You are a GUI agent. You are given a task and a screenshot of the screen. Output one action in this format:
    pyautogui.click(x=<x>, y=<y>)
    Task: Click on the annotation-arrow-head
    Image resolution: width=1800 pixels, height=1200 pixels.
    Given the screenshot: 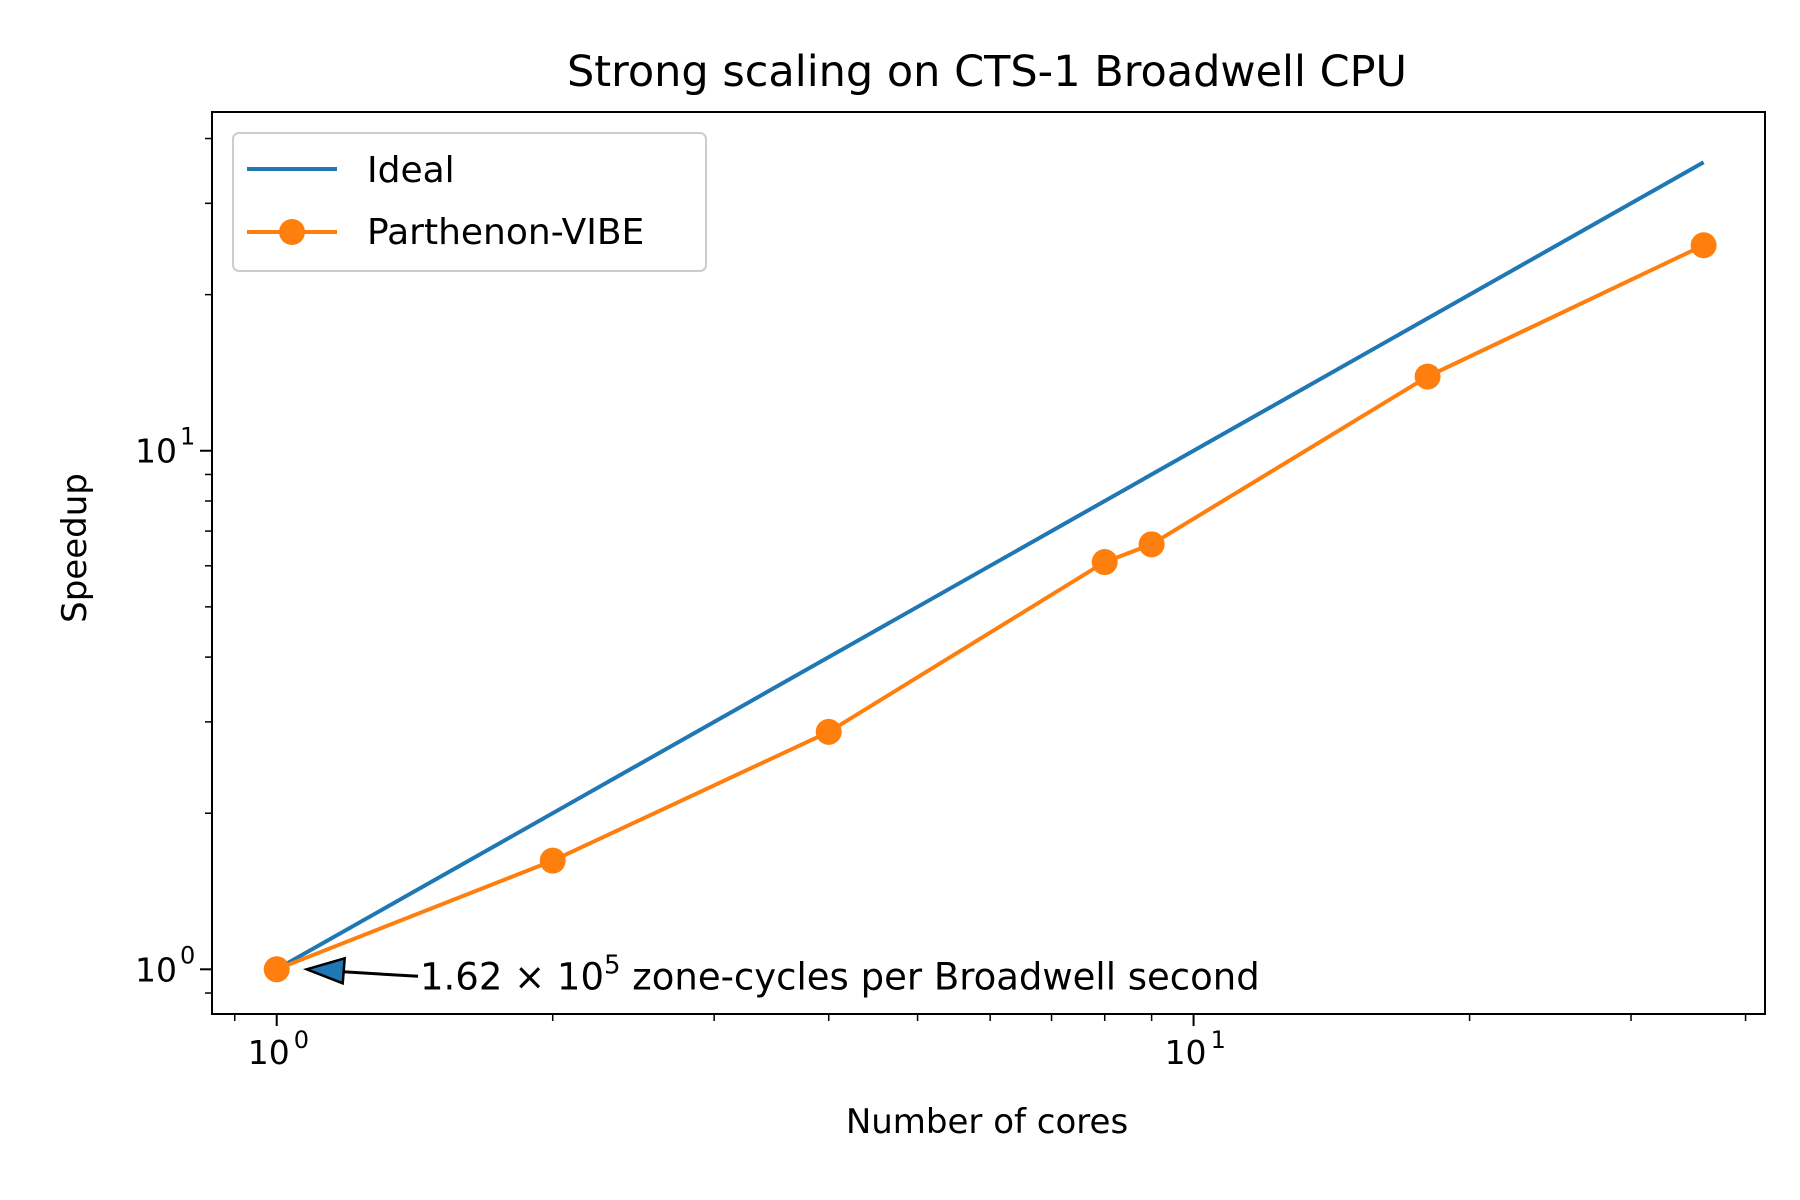 What is the action you would take?
    pyautogui.click(x=324, y=971)
    